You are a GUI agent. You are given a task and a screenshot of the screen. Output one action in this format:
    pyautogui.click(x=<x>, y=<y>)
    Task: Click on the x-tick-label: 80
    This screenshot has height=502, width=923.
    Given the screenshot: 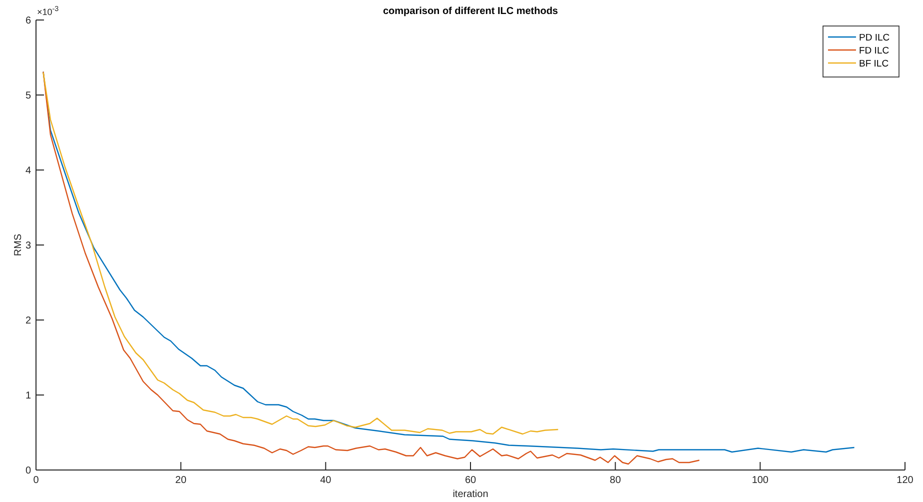 What is the action you would take?
    pyautogui.click(x=616, y=480)
    